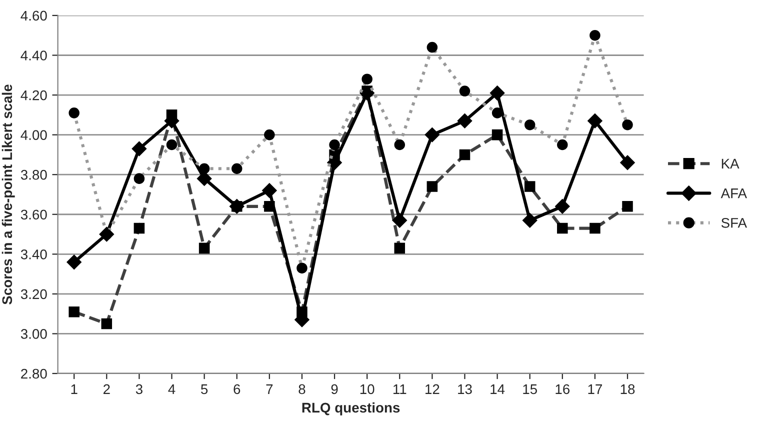 The width and height of the screenshot is (771, 442). Describe the element at coordinates (465, 389) in the screenshot. I see `x-tick-label: 13` at that location.